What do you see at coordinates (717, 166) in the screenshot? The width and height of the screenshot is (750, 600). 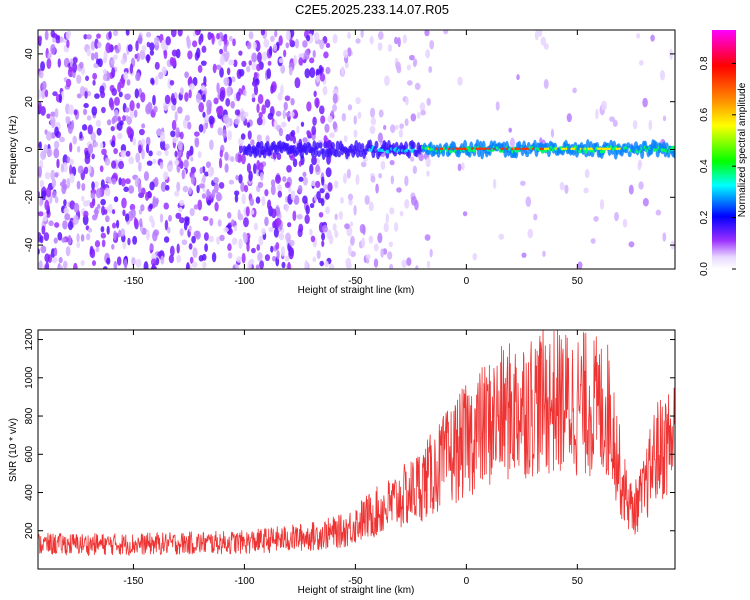 I see `colorbar-ticks: 0.0 0.2 0.4 0.6 0.8` at bounding box center [717, 166].